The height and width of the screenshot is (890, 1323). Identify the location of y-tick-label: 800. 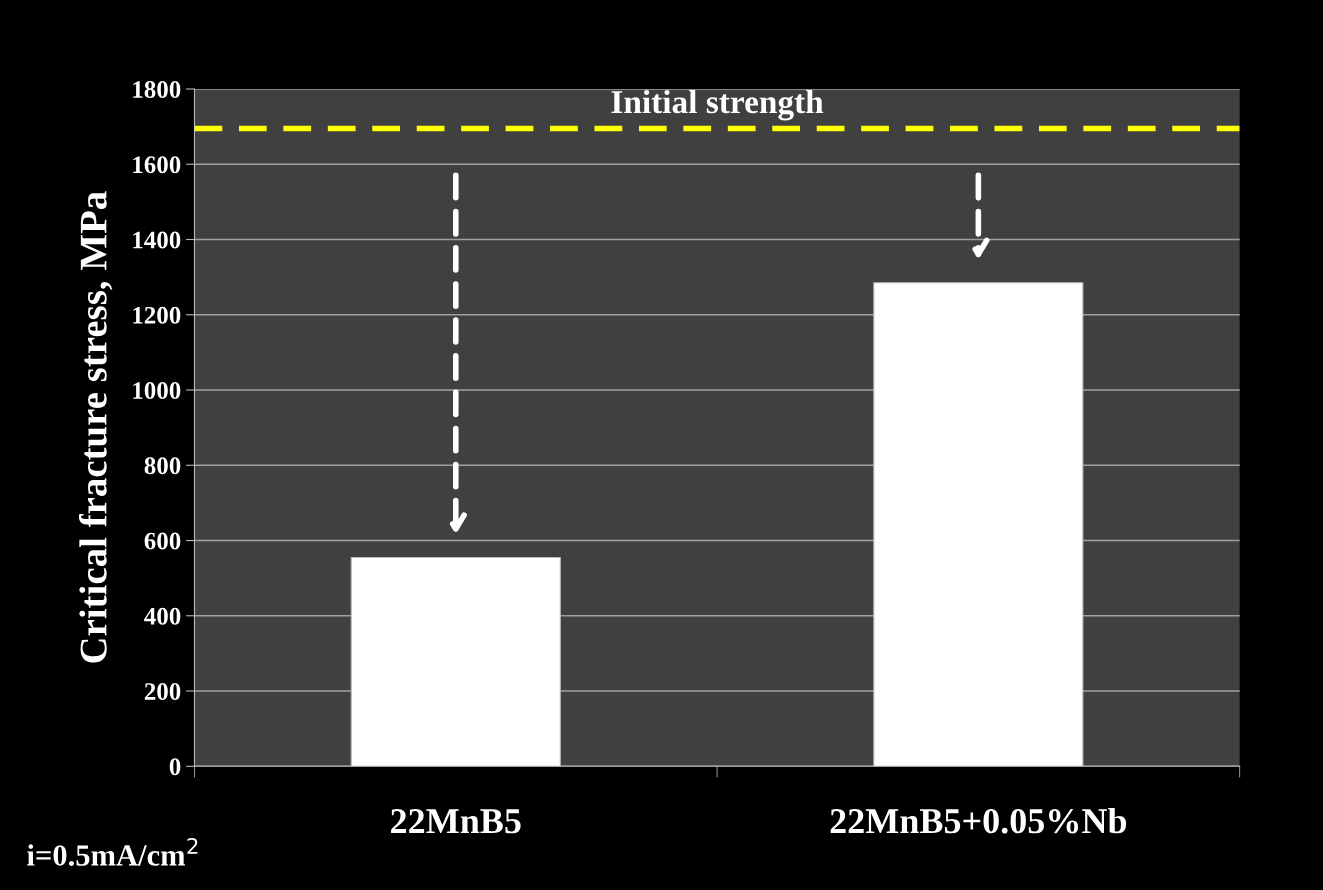
(162, 466).